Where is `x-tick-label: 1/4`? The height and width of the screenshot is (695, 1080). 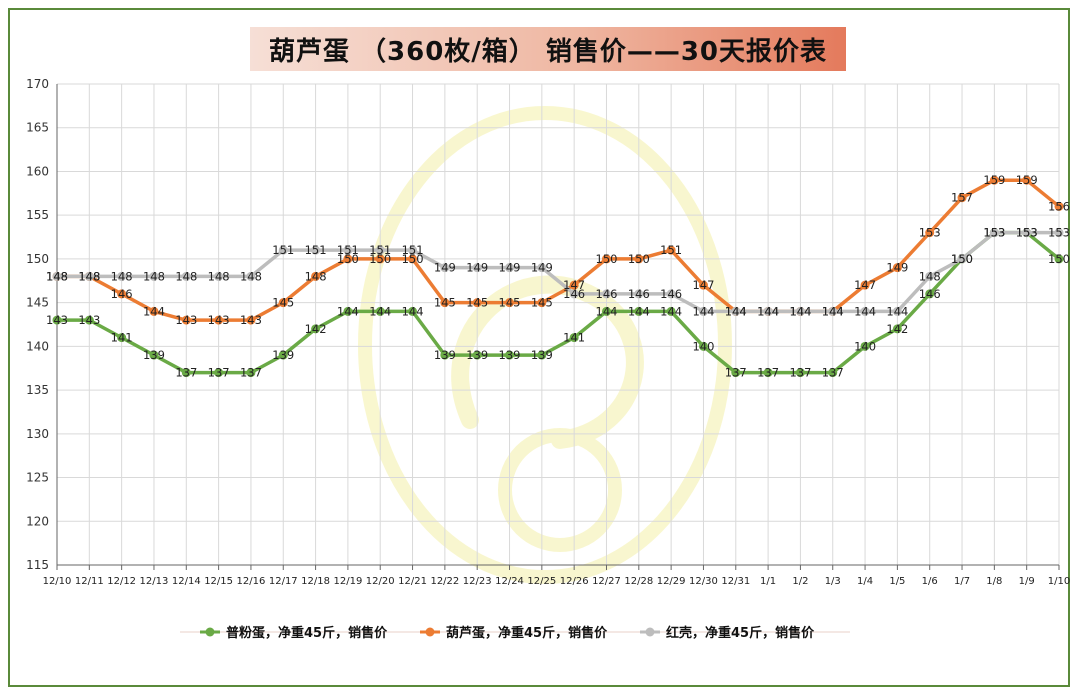
x-tick-label: 1/4 is located at coordinates (865, 581).